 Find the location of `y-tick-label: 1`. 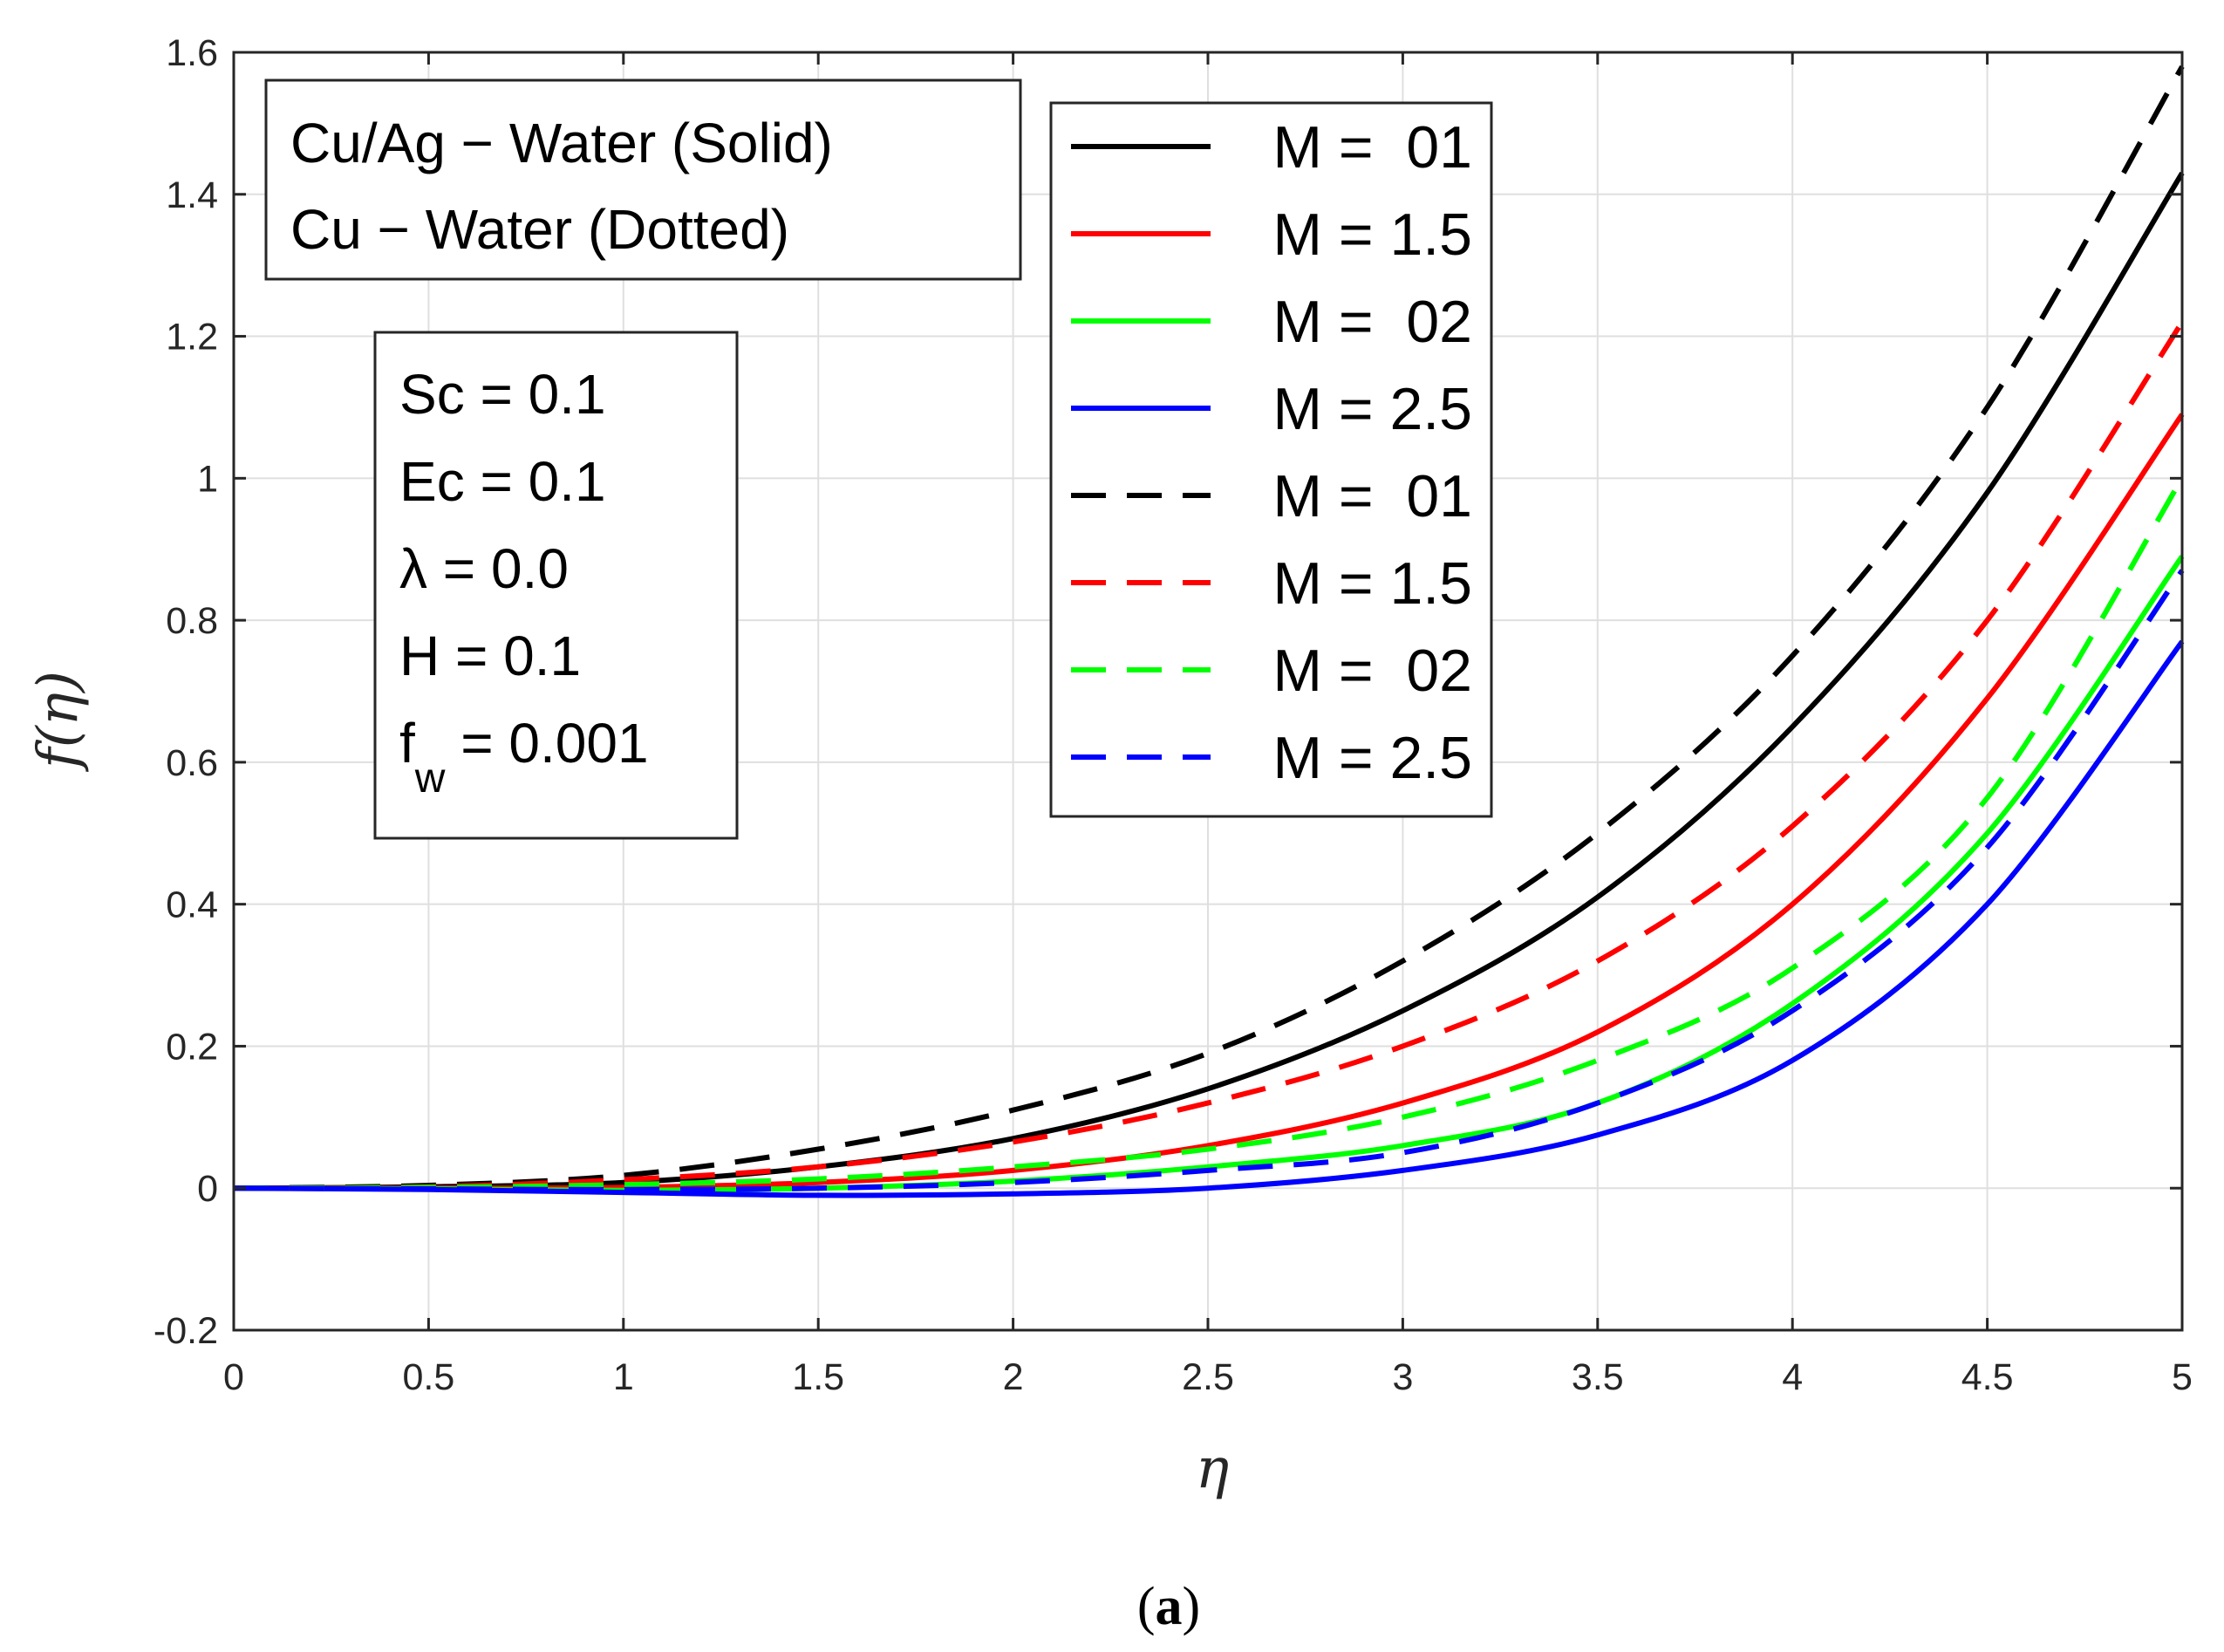

y-tick-label: 1 is located at coordinates (208, 479).